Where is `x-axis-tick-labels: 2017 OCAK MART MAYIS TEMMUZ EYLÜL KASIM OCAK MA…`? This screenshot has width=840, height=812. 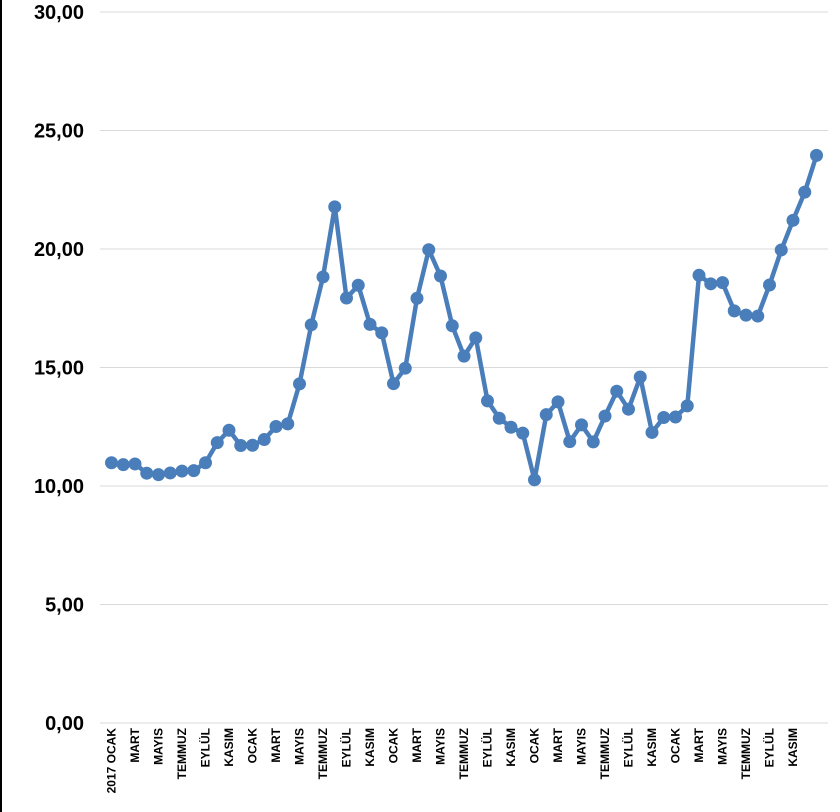
x-axis-tick-labels: 2017 OCAK MART MAYIS TEMMUZ EYLÜL KASIM OCAK MA… is located at coordinates (453, 760).